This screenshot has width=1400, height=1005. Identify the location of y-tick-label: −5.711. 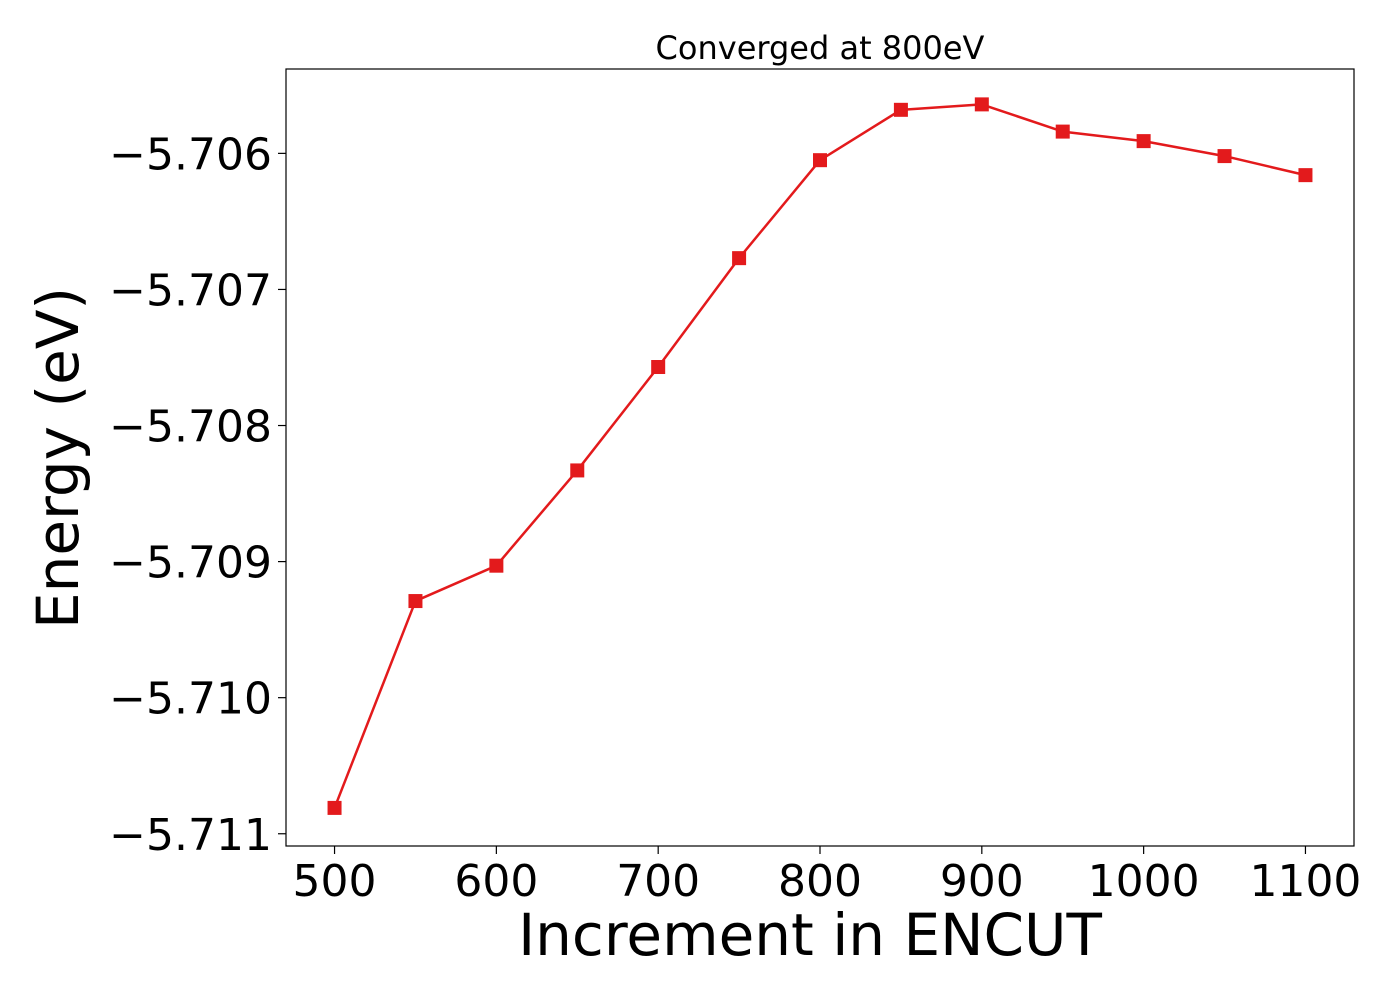
(190, 835).